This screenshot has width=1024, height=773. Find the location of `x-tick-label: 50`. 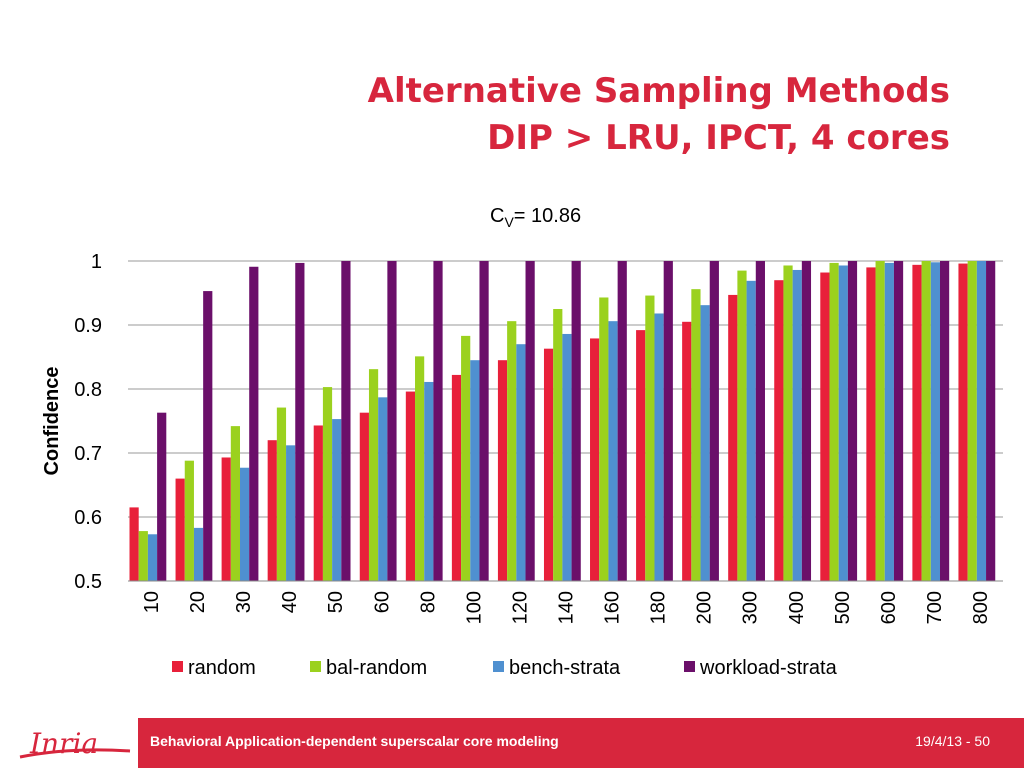

x-tick-label: 50 is located at coordinates (336, 602).